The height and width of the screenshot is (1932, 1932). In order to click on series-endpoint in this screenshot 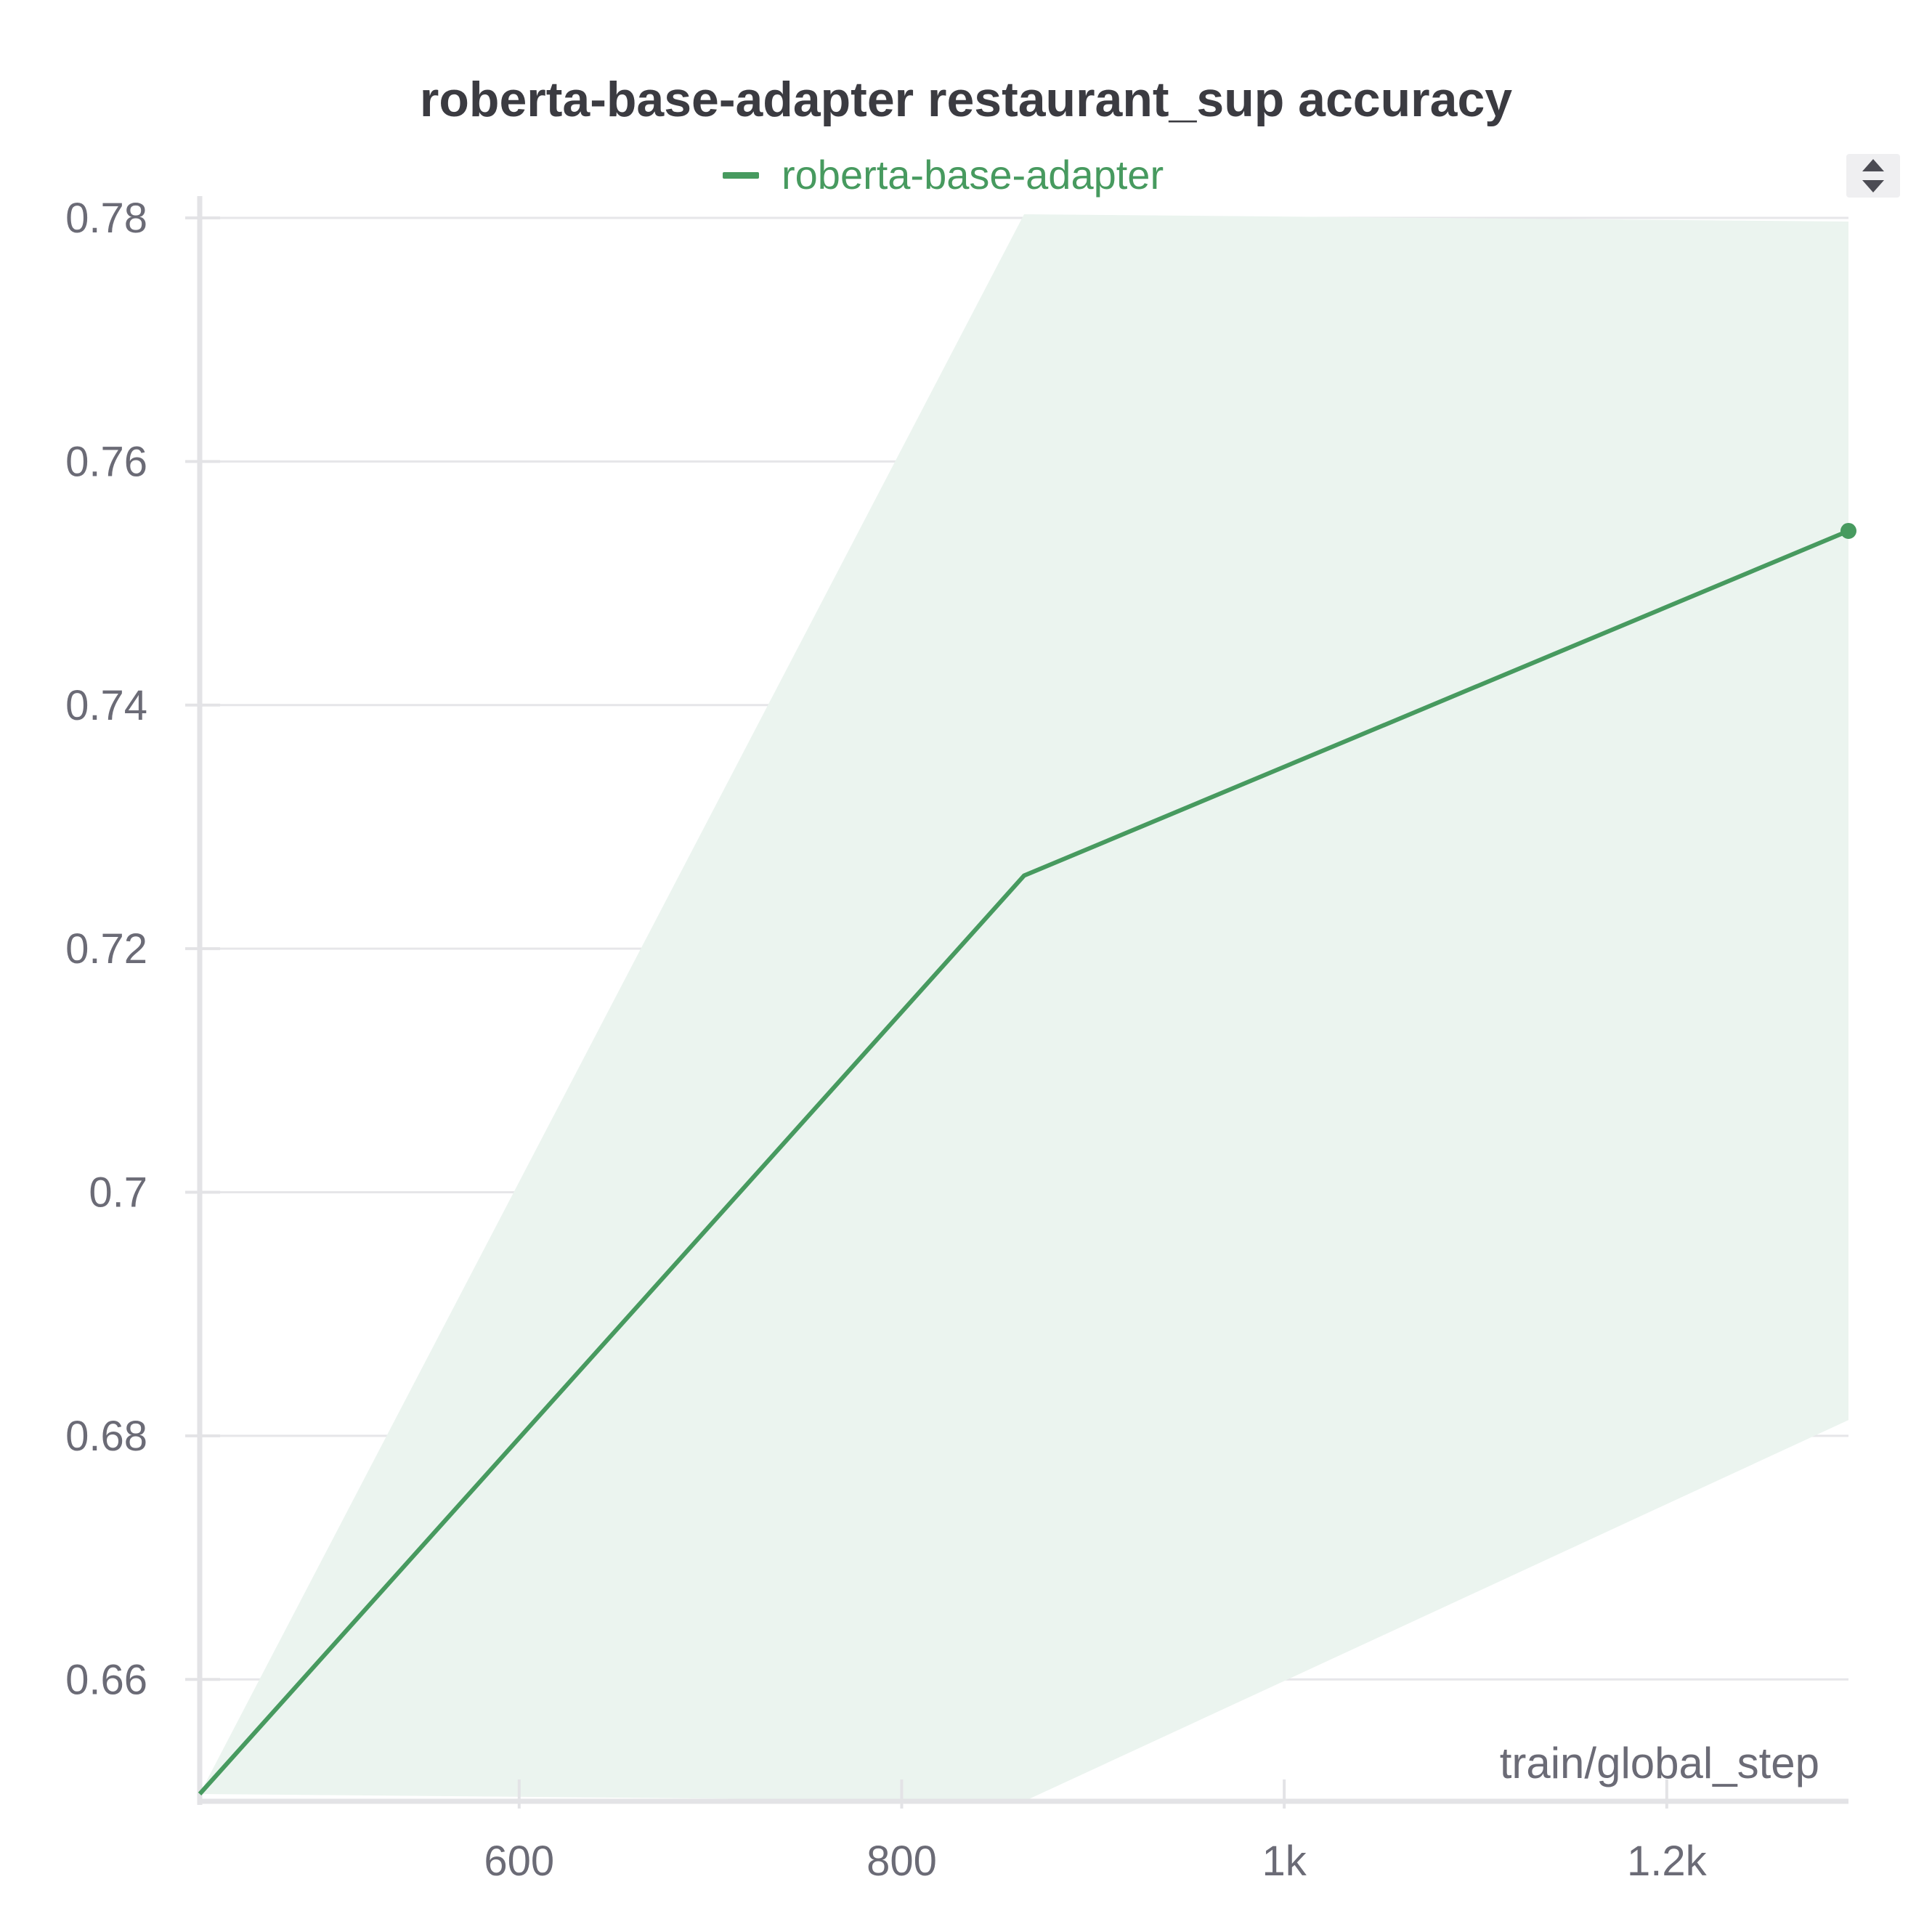, I will do `click(1848, 530)`.